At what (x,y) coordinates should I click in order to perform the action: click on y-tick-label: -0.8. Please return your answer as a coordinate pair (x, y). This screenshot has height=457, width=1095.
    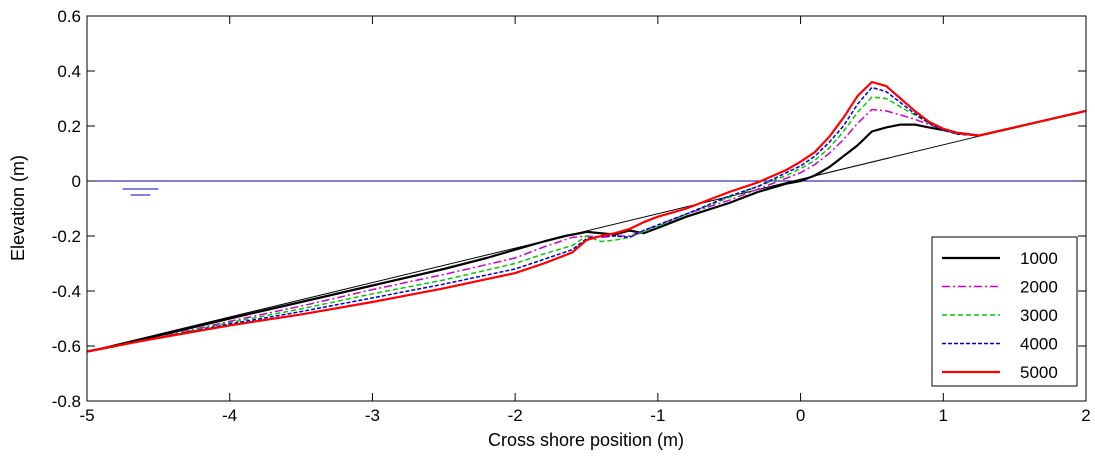
    Looking at the image, I should click on (66, 401).